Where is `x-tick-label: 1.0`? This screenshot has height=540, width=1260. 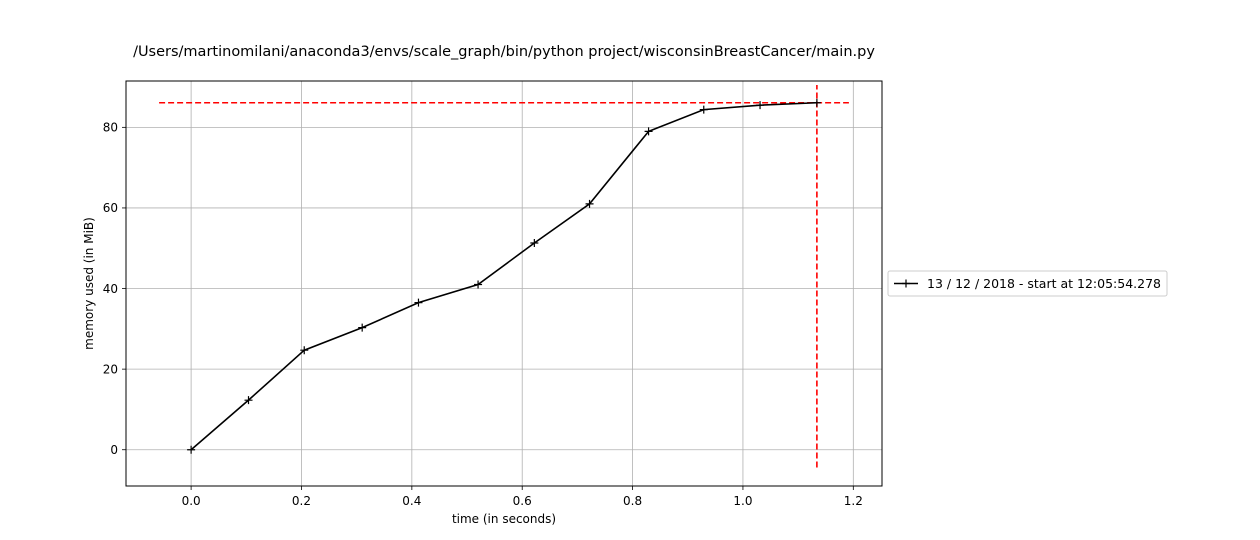
x-tick-label: 1.0 is located at coordinates (742, 501).